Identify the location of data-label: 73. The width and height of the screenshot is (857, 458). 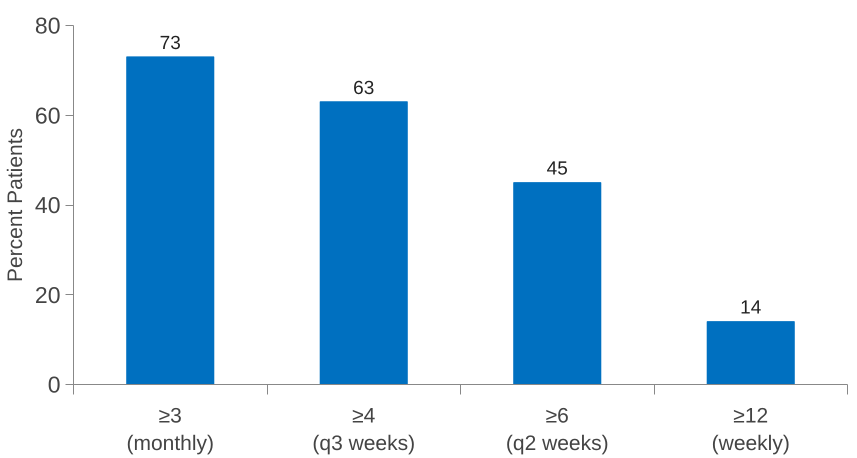
(170, 43).